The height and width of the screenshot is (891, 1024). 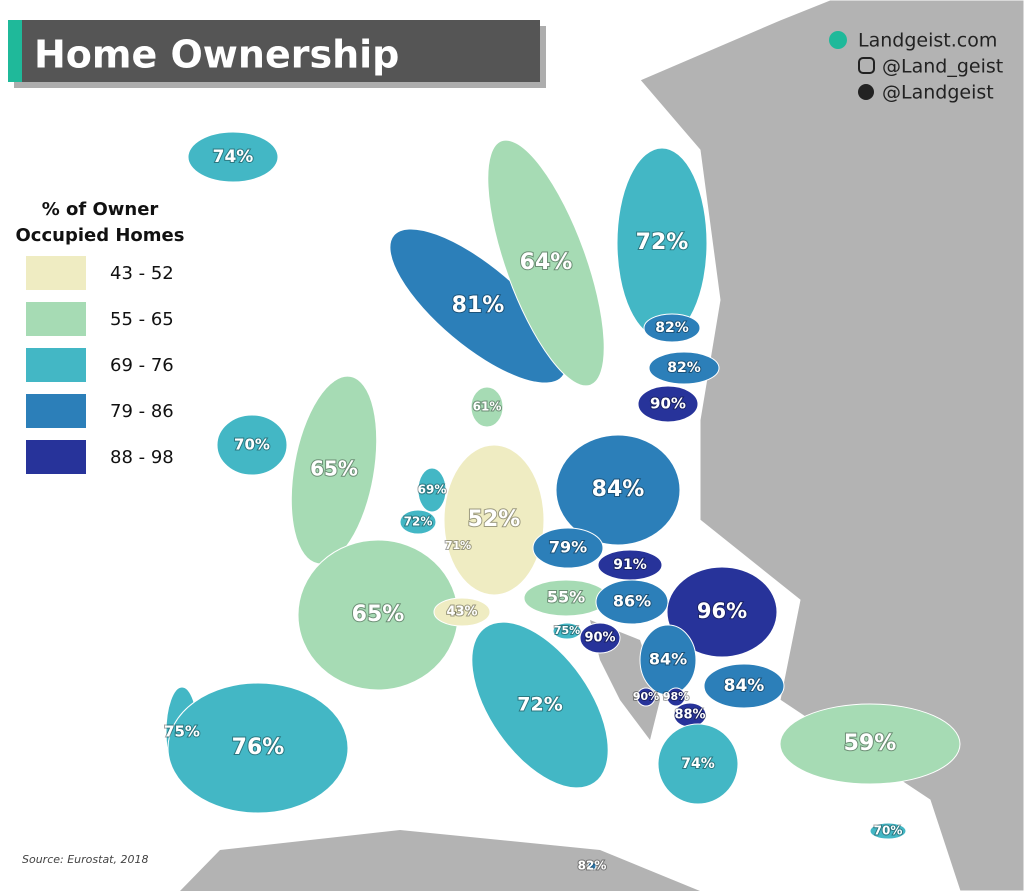 I want to click on source: Source: Eurostat, 2018, so click(x=85, y=859).